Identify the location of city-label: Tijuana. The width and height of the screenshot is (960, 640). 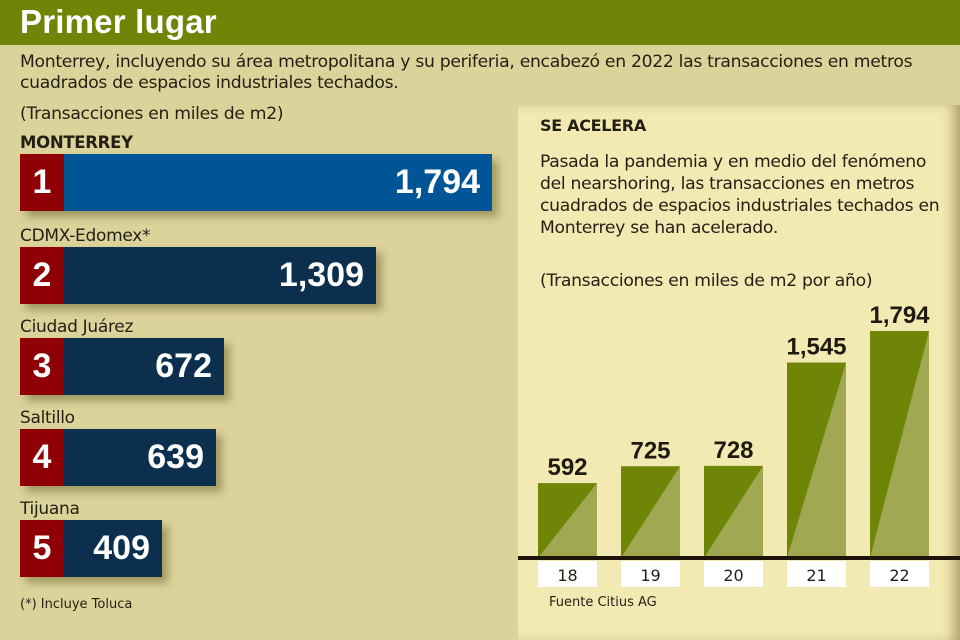
(50, 509).